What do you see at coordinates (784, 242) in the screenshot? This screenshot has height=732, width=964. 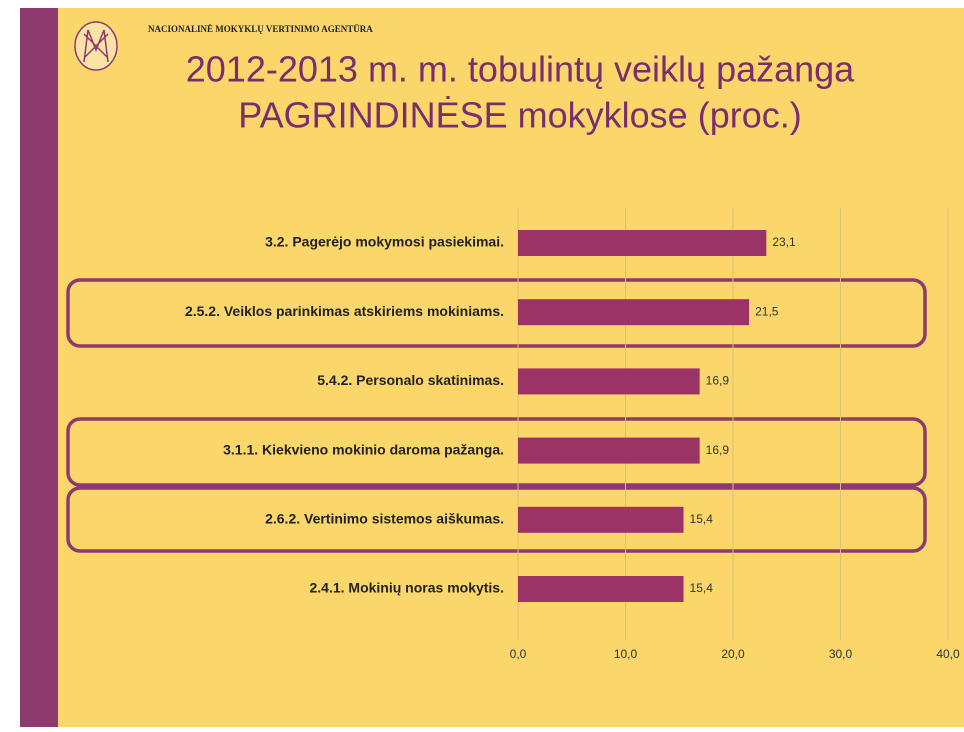 I see `value-label: 23,1` at bounding box center [784, 242].